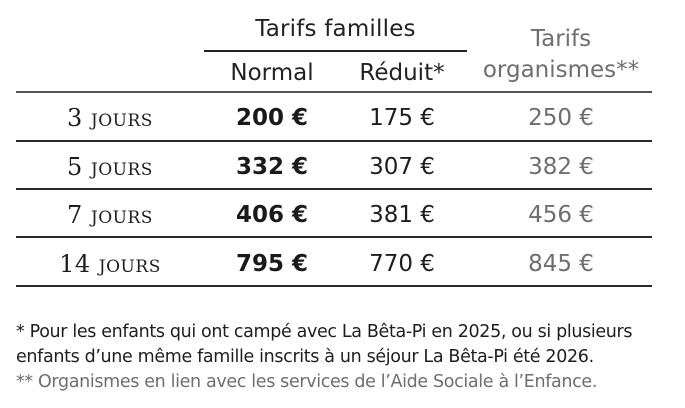 Image resolution: width=685 pixels, height=408 pixels. I want to click on price-normal: 332 €, so click(272, 167).